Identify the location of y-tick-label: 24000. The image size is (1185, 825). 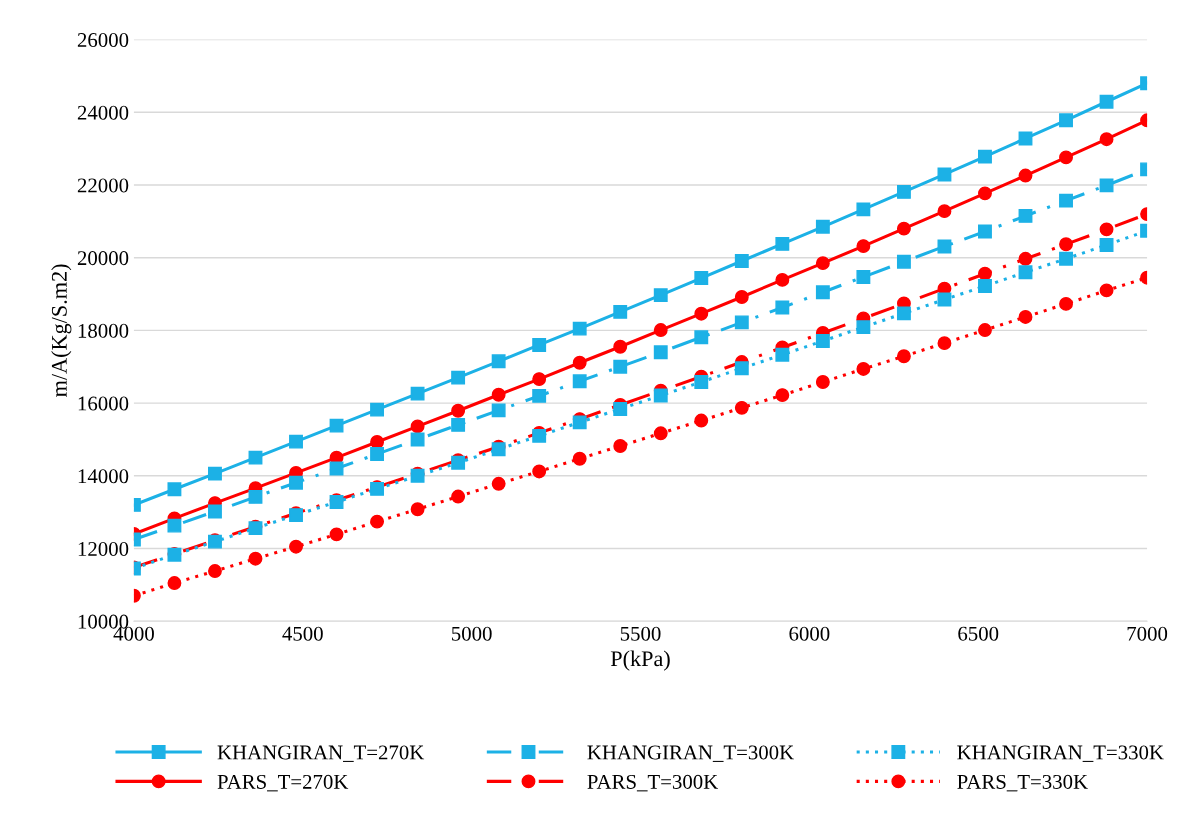
(103, 112).